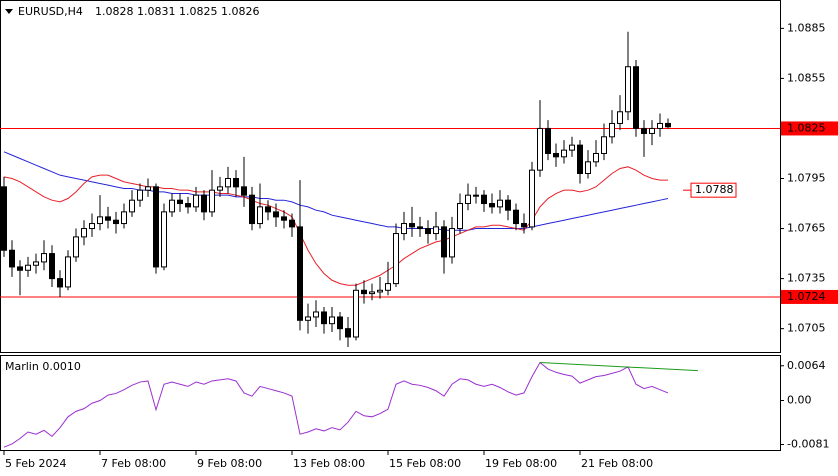  I want to click on price-label: 1.0788, so click(714, 189).